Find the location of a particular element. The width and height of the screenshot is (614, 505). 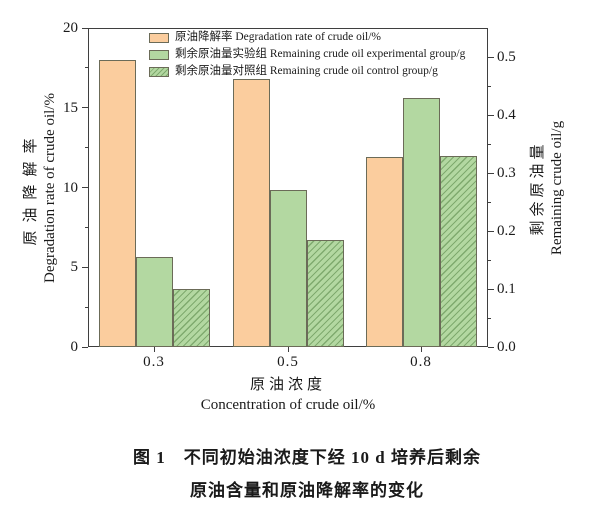

bar-remaining-oil-experimental-0.5 is located at coordinates (288, 268).